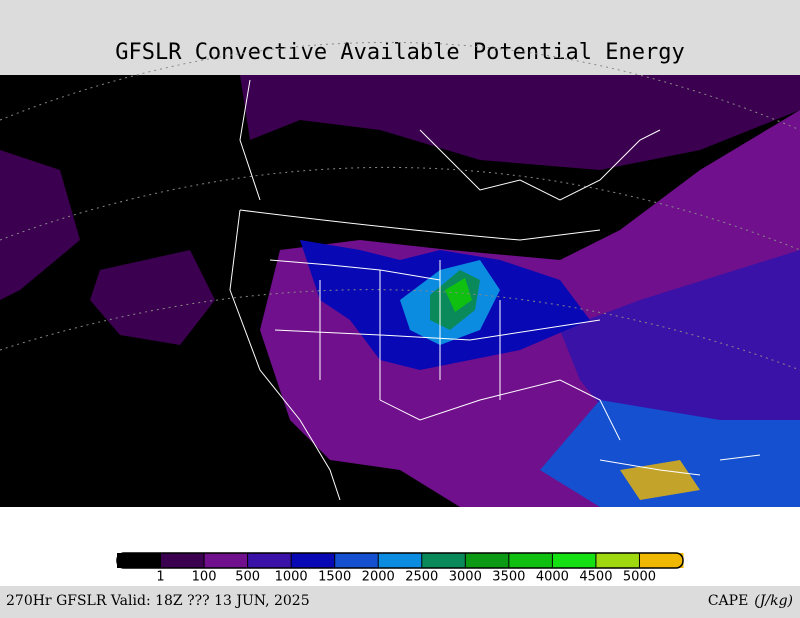 The width and height of the screenshot is (800, 618). I want to click on colorbar-label: 4500, so click(595, 577).